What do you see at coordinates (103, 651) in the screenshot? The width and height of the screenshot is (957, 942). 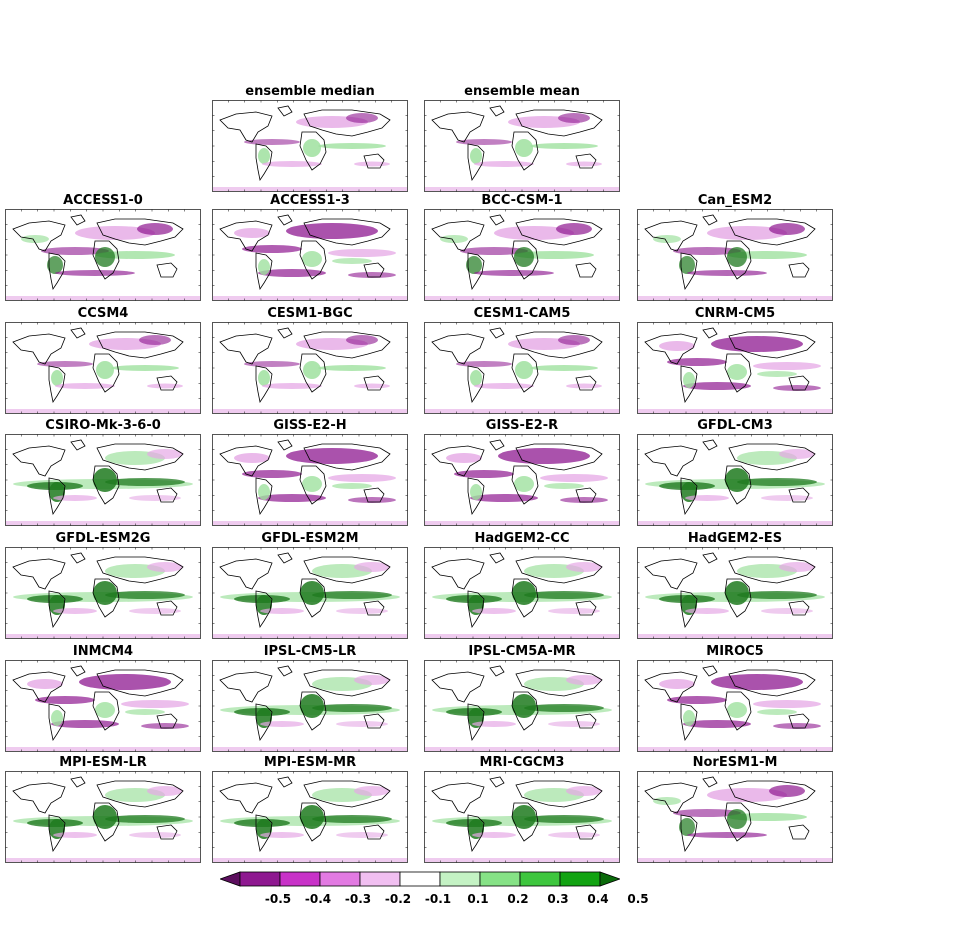 I see `panel-title: INMCM4` at bounding box center [103, 651].